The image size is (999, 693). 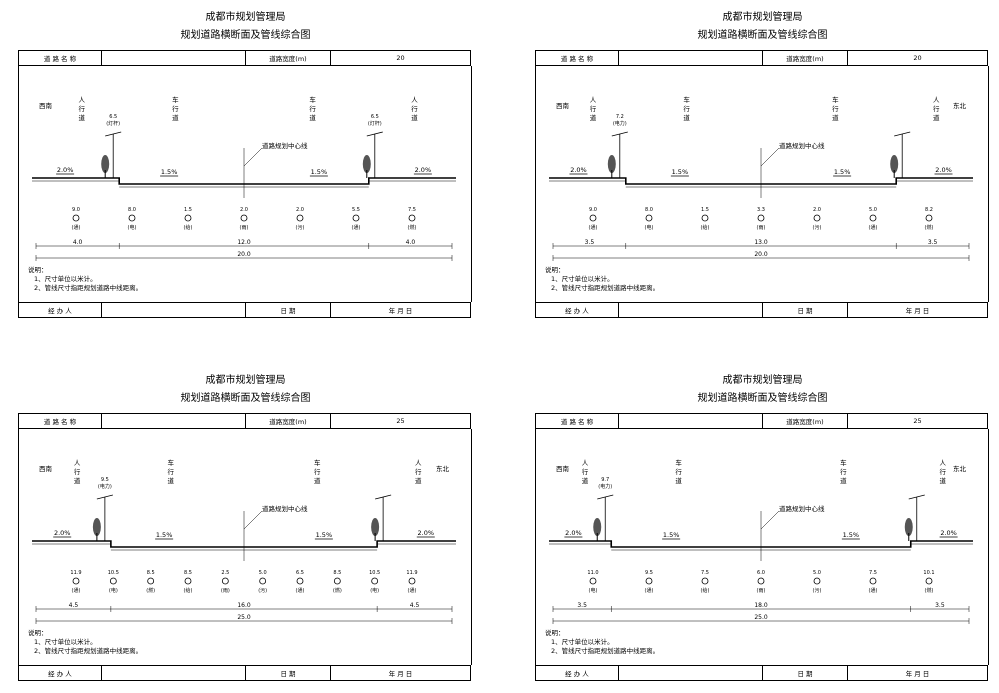 What do you see at coordinates (60, 58) in the screenshot?
I see `road-name-label: 道 路 名 称` at bounding box center [60, 58].